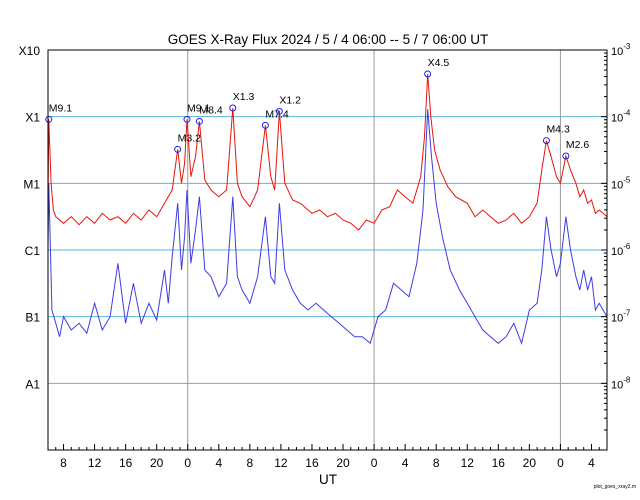 The height and width of the screenshot is (500, 640). I want to click on class-label-x10: X10, so click(30, 51).